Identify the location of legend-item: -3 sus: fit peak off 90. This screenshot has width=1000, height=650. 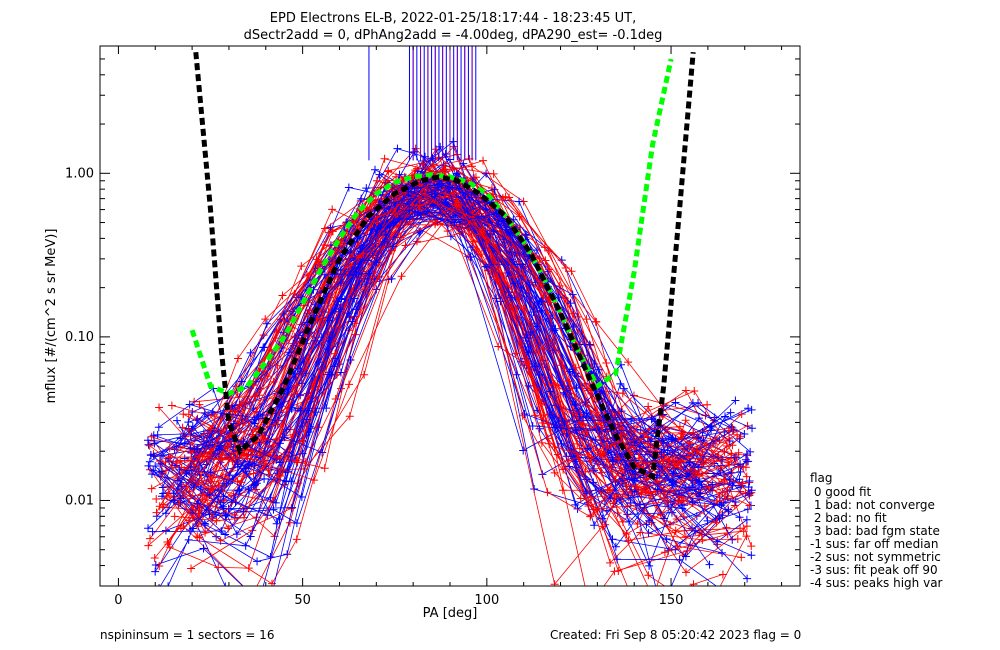
(874, 570).